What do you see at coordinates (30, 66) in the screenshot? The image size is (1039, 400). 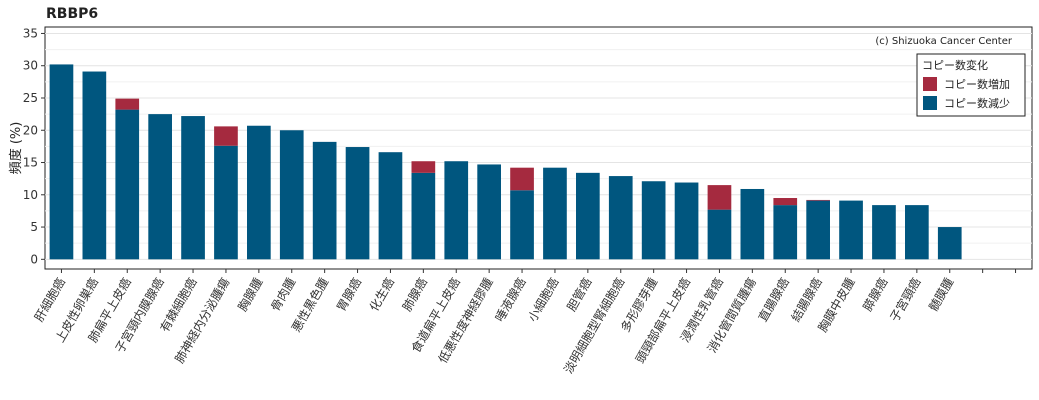 I see `y-tick-label: 30` at bounding box center [30, 66].